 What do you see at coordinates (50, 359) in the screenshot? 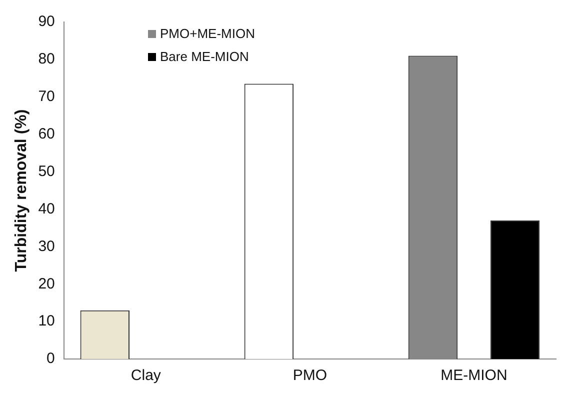
I see `y-tick-label: 0` at bounding box center [50, 359].